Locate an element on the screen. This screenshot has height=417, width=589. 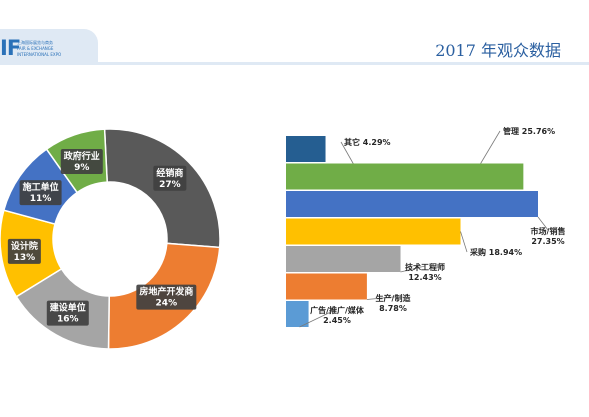
bar-category-label: 生产/制造 is located at coordinates (393, 298).